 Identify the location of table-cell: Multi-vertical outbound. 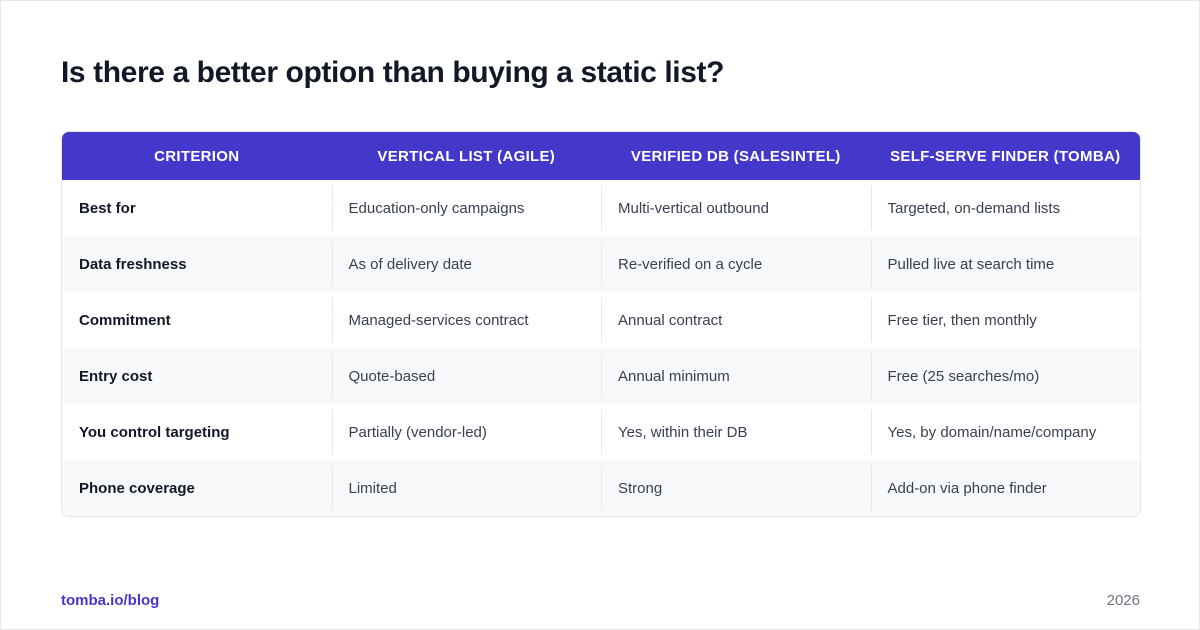
(736, 208).